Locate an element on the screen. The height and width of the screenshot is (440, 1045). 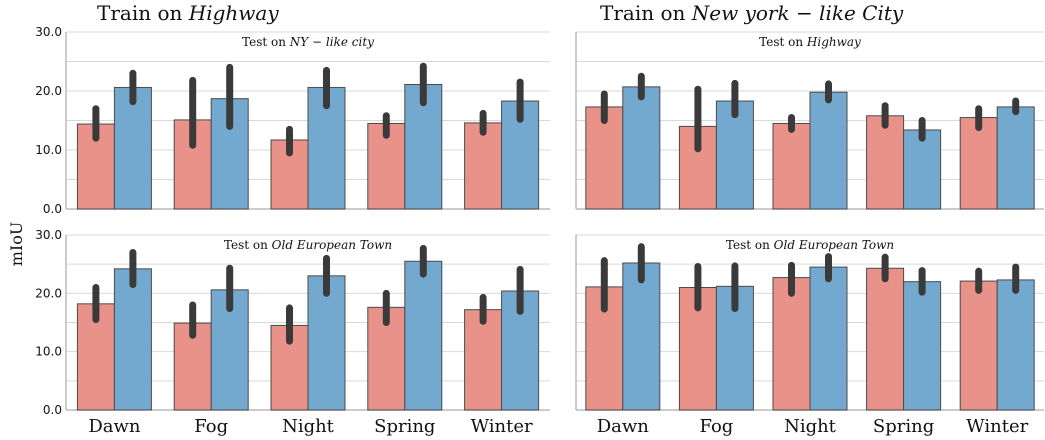
panel-title: Test on Highway is located at coordinates (810, 42).